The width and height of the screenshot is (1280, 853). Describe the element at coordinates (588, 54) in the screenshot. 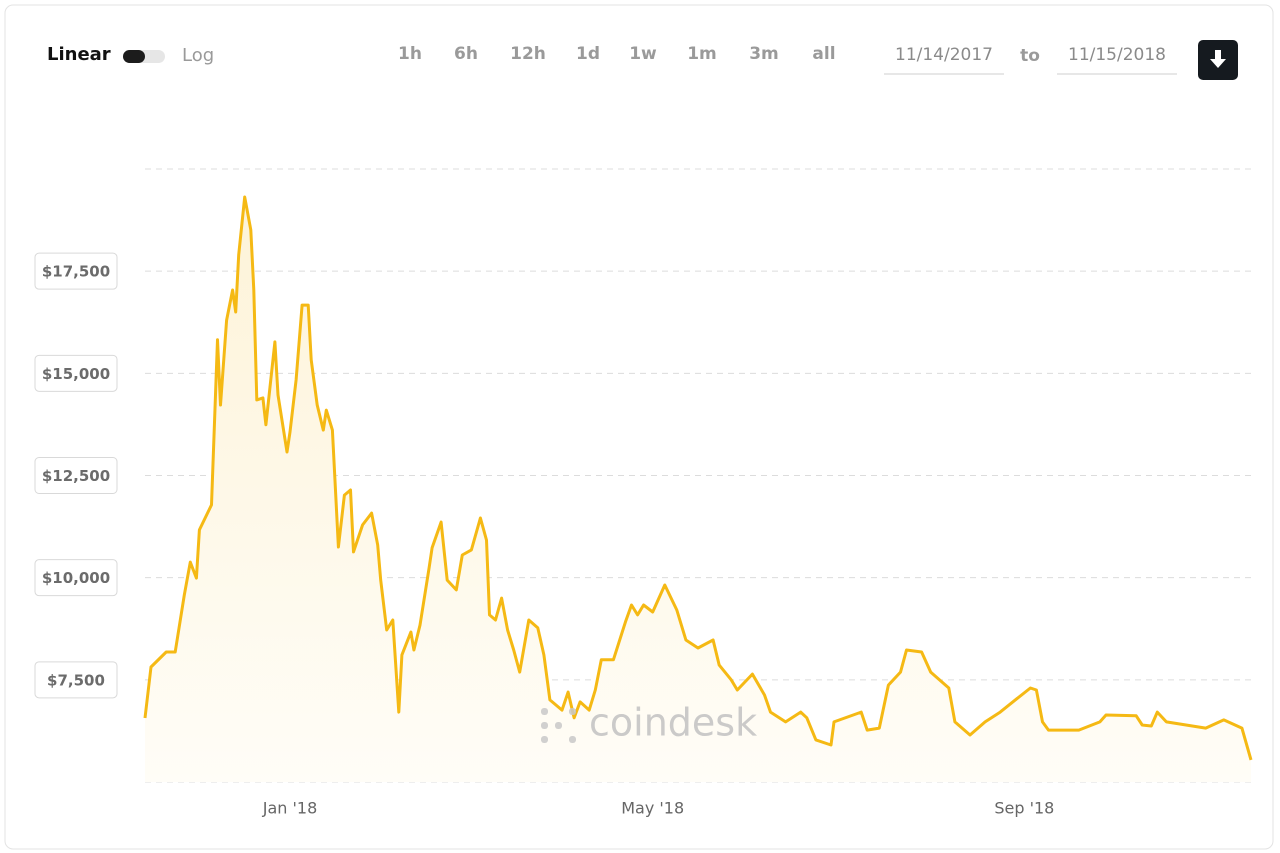

I see `range-button: 1d` at that location.